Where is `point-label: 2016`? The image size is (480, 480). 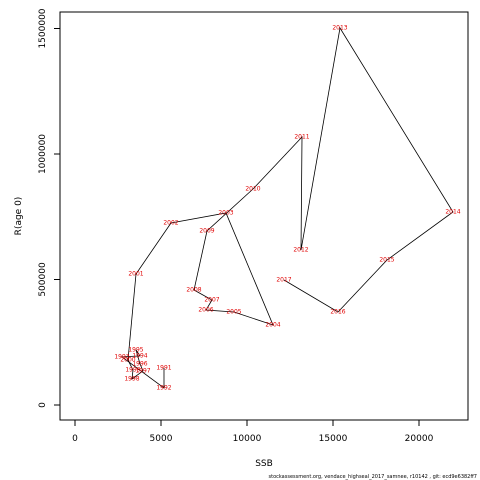 point-label: 2016 is located at coordinates (337, 312).